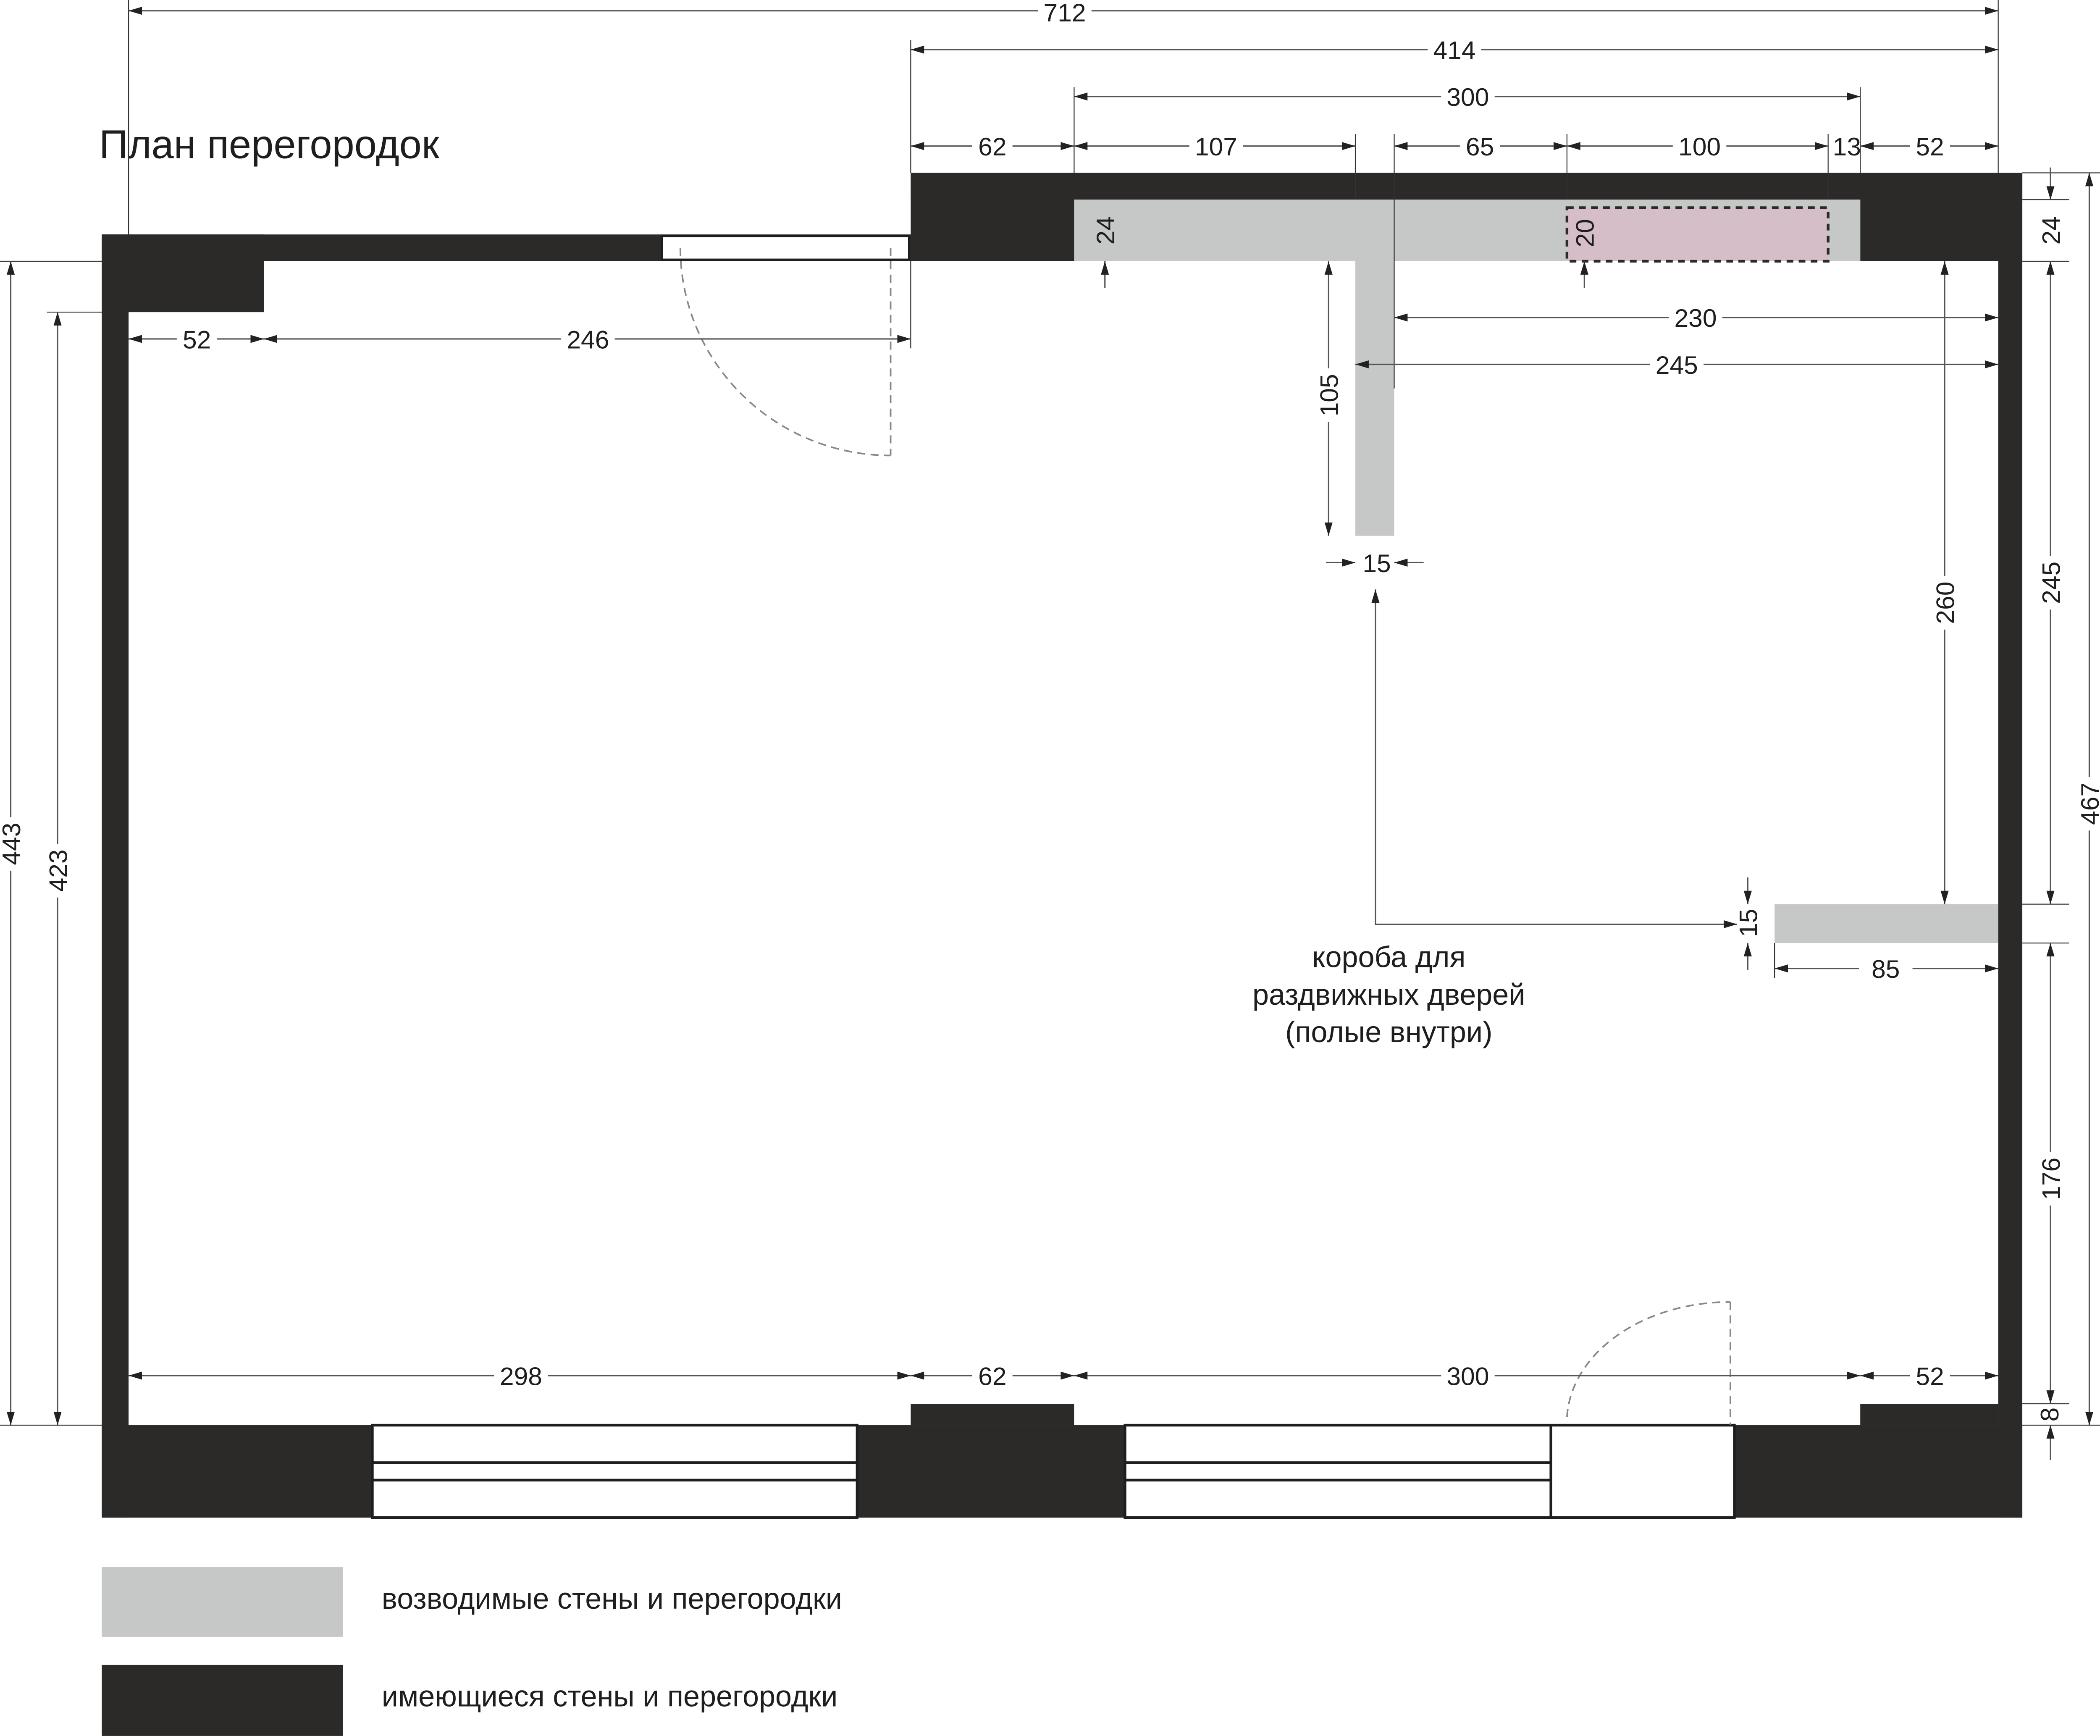 The width and height of the screenshot is (2100, 1736). I want to click on legend-label-existing: имеющиеся стены и перегородки, so click(610, 1696).